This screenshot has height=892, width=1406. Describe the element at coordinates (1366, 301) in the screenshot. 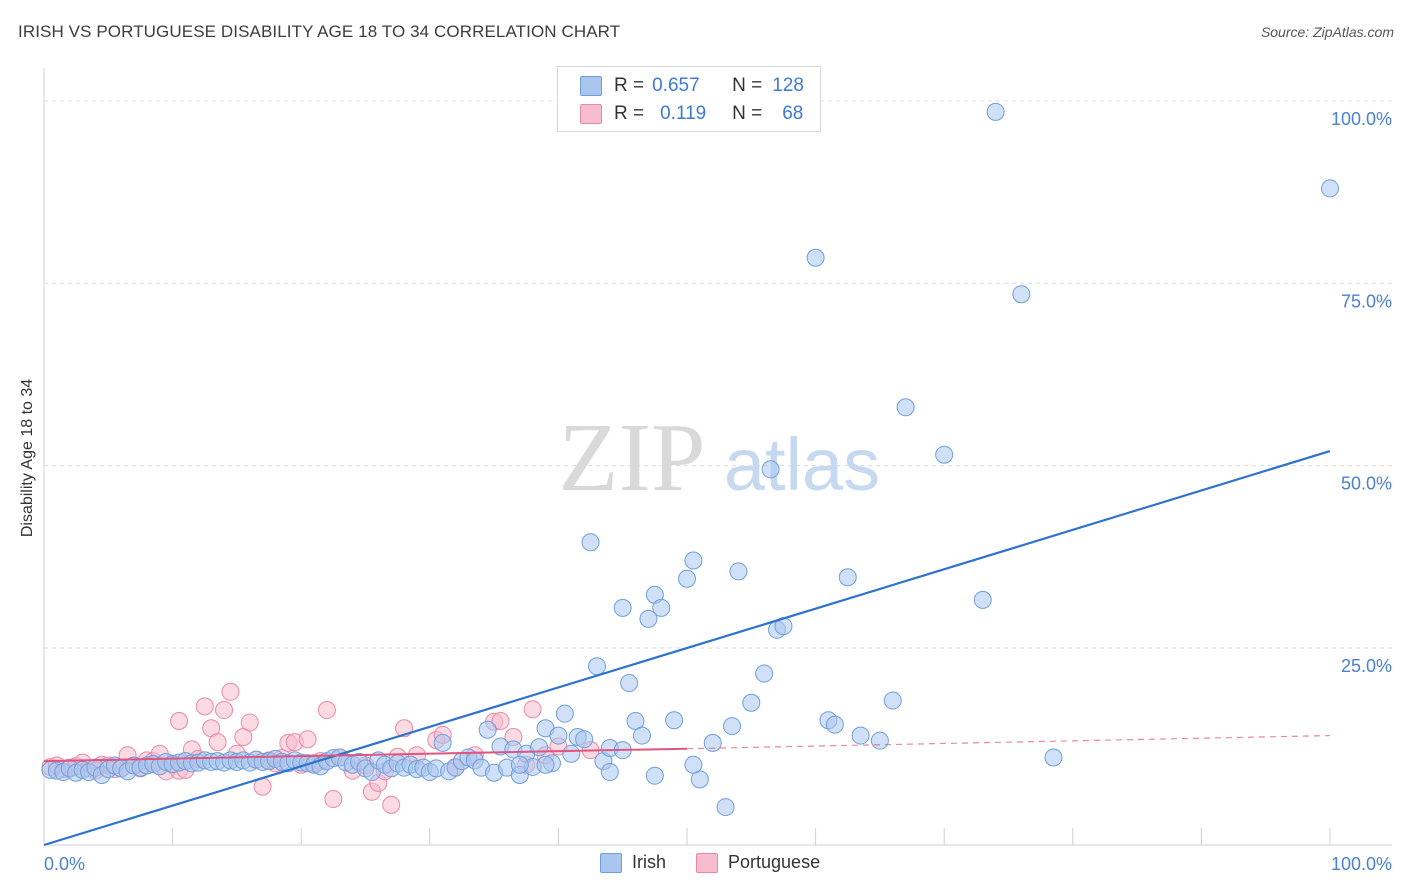

I see `y-tick-label: 75.0%` at that location.